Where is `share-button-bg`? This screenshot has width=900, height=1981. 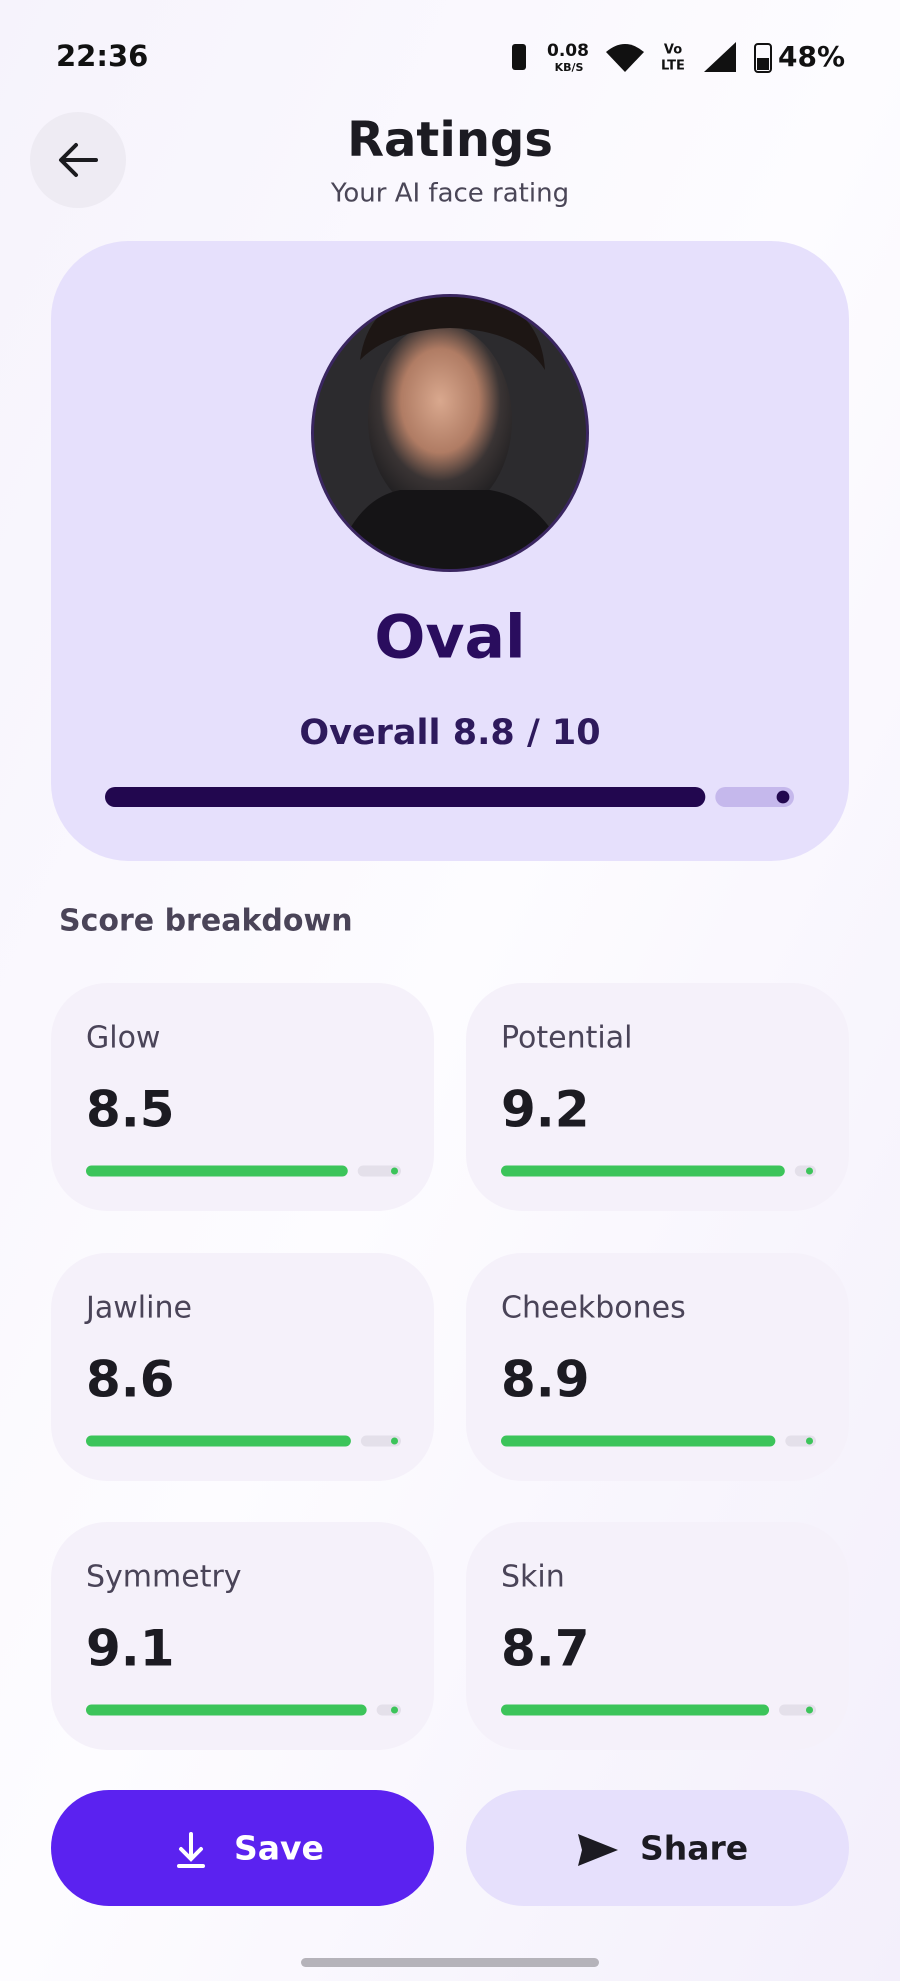
share-button-bg is located at coordinates (657, 1848).